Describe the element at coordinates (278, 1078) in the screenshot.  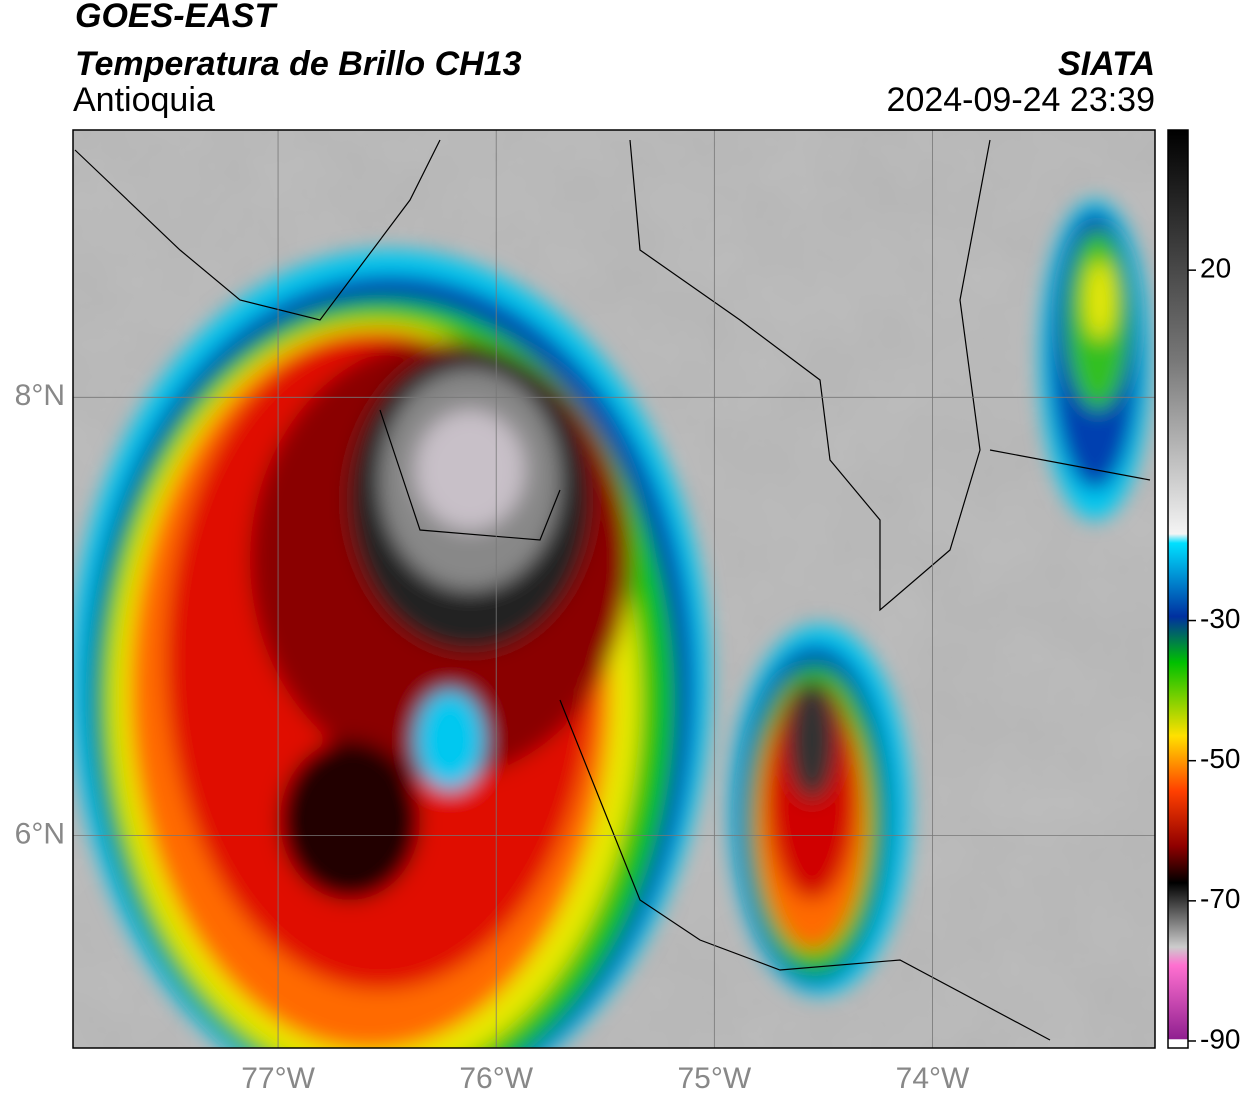
I see `x-tick-label: 77°W` at that location.